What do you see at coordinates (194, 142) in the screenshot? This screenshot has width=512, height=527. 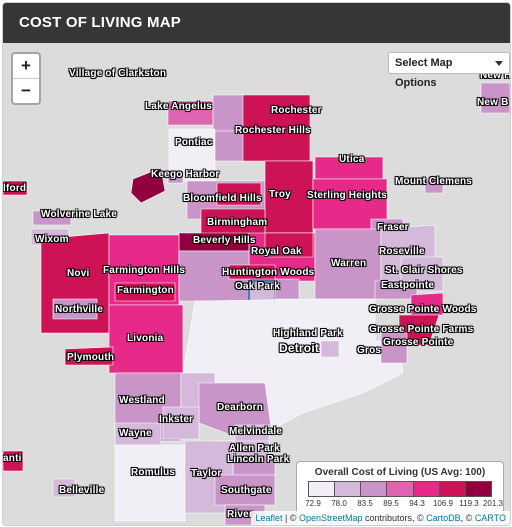 I see `place-label: Pontiac` at bounding box center [194, 142].